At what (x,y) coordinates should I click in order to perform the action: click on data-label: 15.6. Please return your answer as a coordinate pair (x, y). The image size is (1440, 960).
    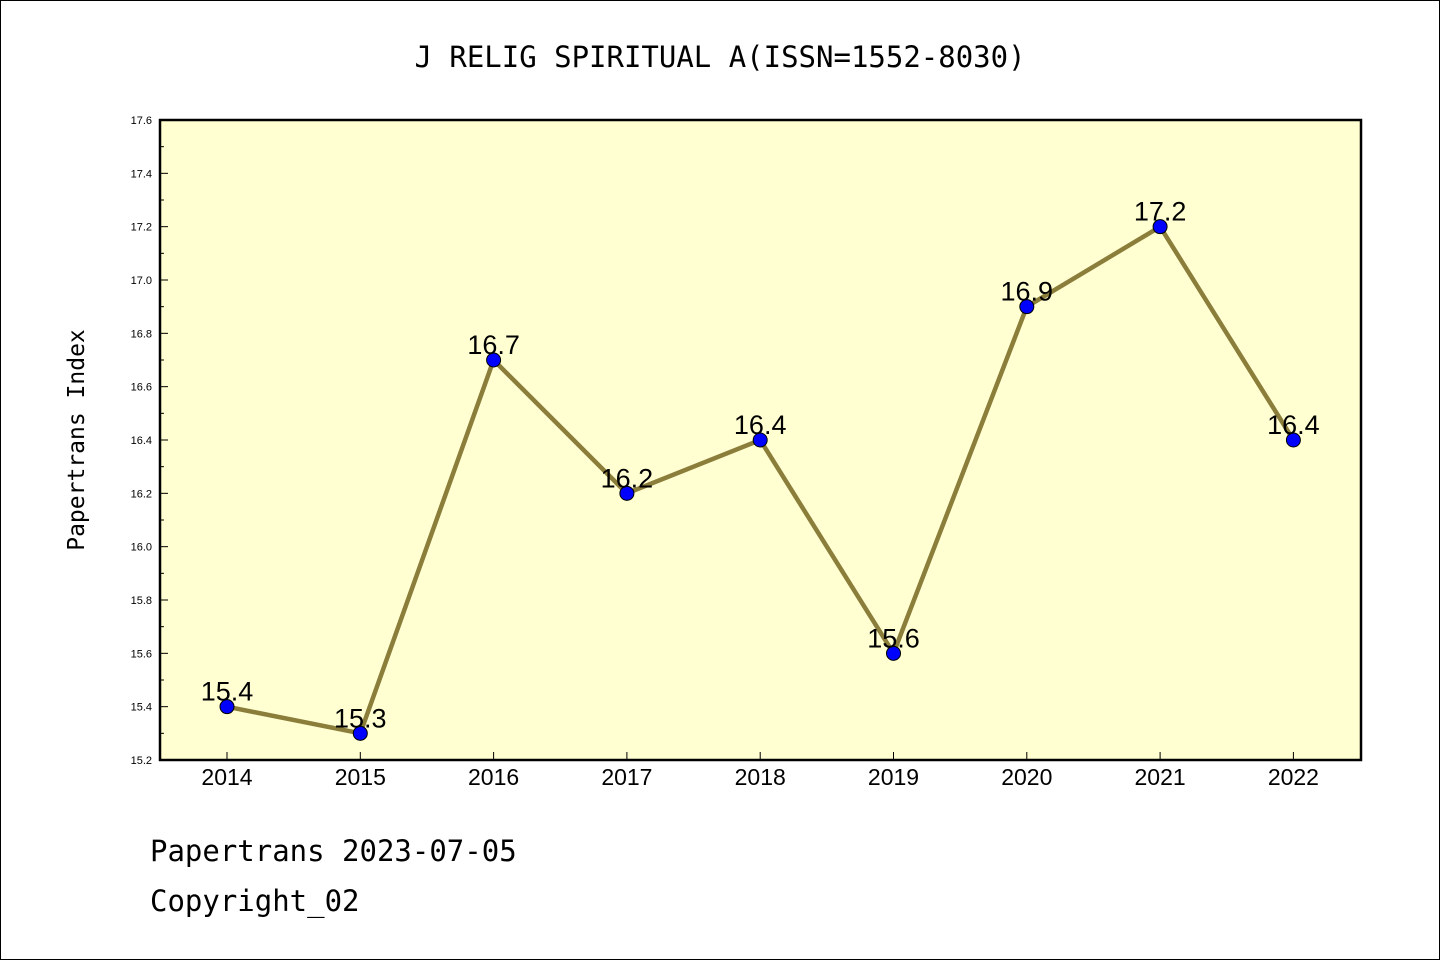
    Looking at the image, I should click on (893, 638).